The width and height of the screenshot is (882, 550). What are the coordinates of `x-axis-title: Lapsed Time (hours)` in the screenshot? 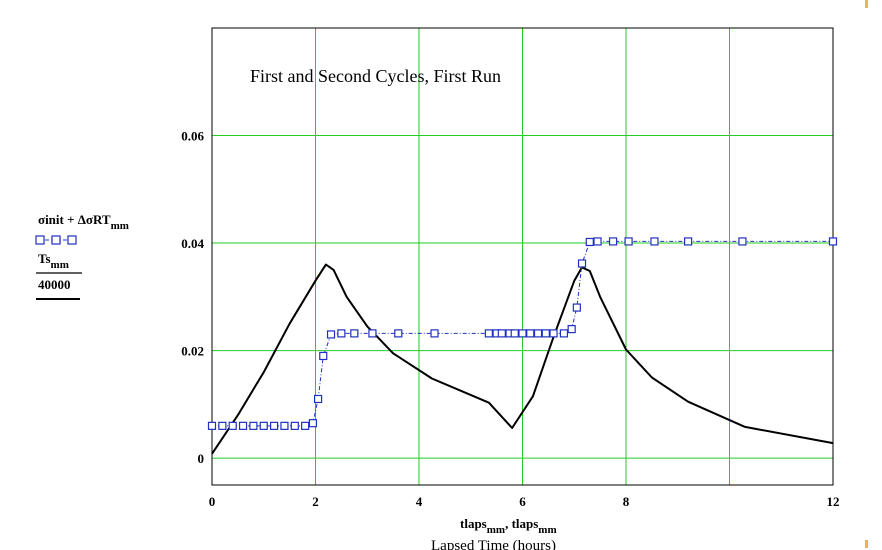 It's located at (493, 544).